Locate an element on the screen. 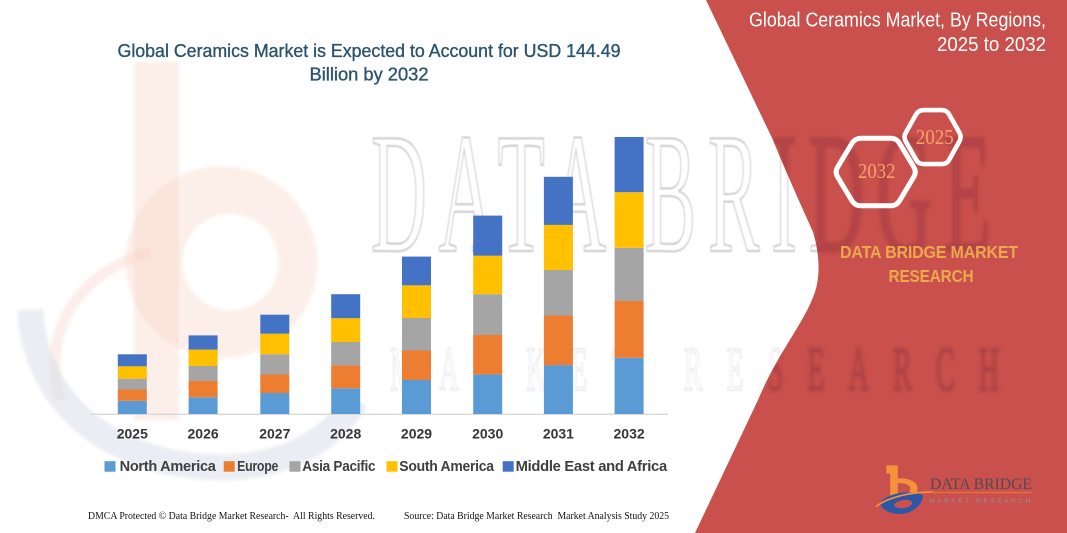 The height and width of the screenshot is (533, 1067). svg-text: North America is located at coordinates (168, 466).